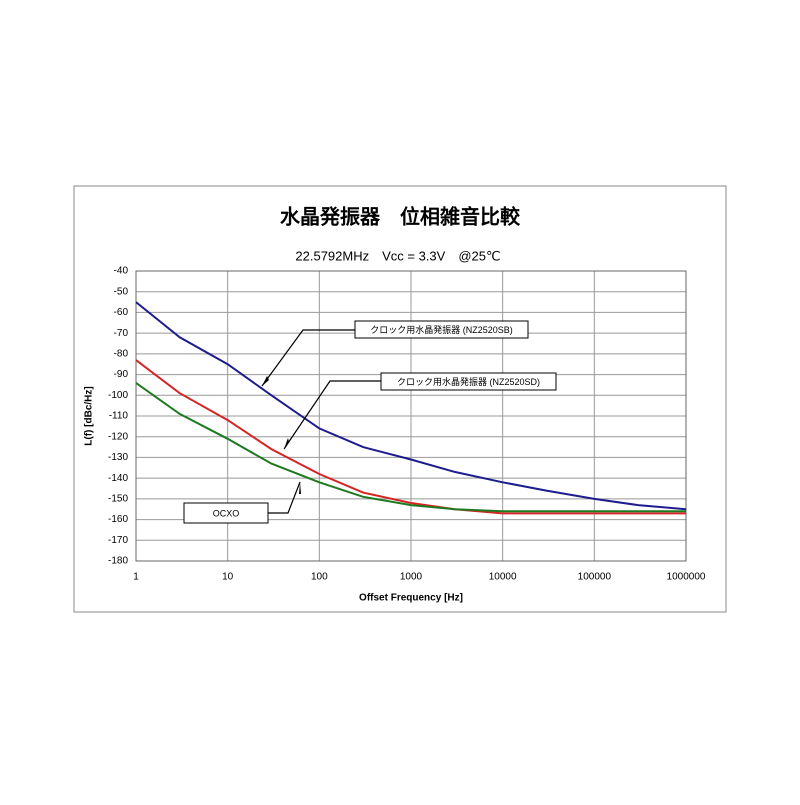 The height and width of the screenshot is (805, 800). I want to click on series-label: OCXO, so click(226, 513).